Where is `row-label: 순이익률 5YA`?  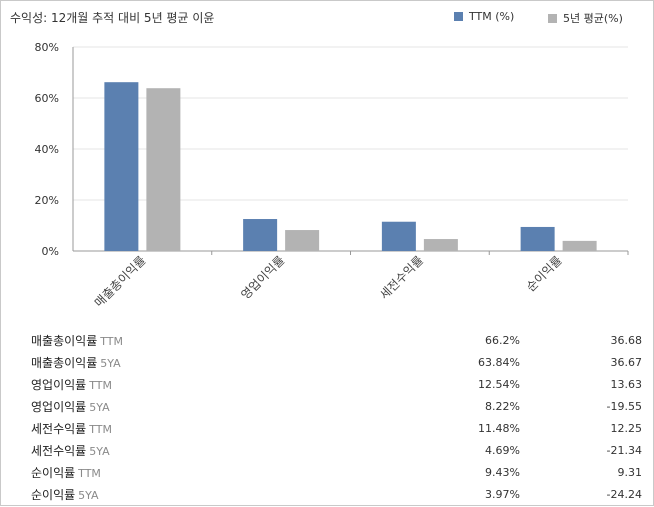
row-label: 순이익률 5YA is located at coordinates (65, 495).